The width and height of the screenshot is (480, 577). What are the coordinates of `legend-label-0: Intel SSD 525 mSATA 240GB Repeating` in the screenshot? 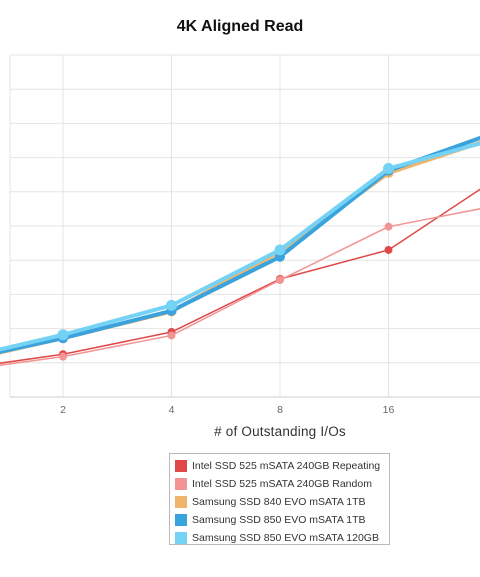 It's located at (286, 466).